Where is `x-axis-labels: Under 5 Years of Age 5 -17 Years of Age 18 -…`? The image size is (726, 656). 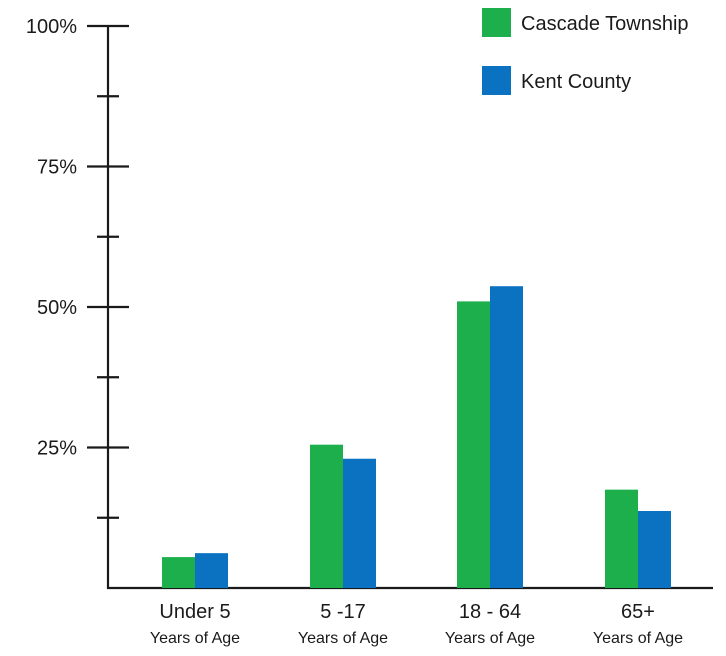
x-axis-labels: Under 5 Years of Age 5 -17 Years of Age 18 -… is located at coordinates (416, 624).